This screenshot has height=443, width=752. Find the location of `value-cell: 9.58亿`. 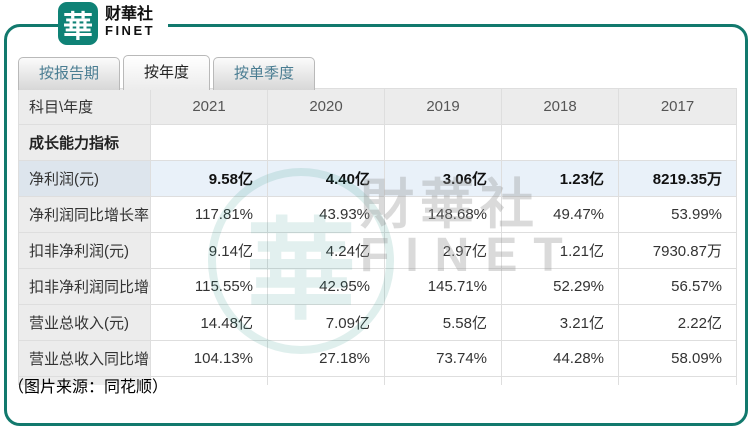

value-cell: 9.58亿 is located at coordinates (209, 178).